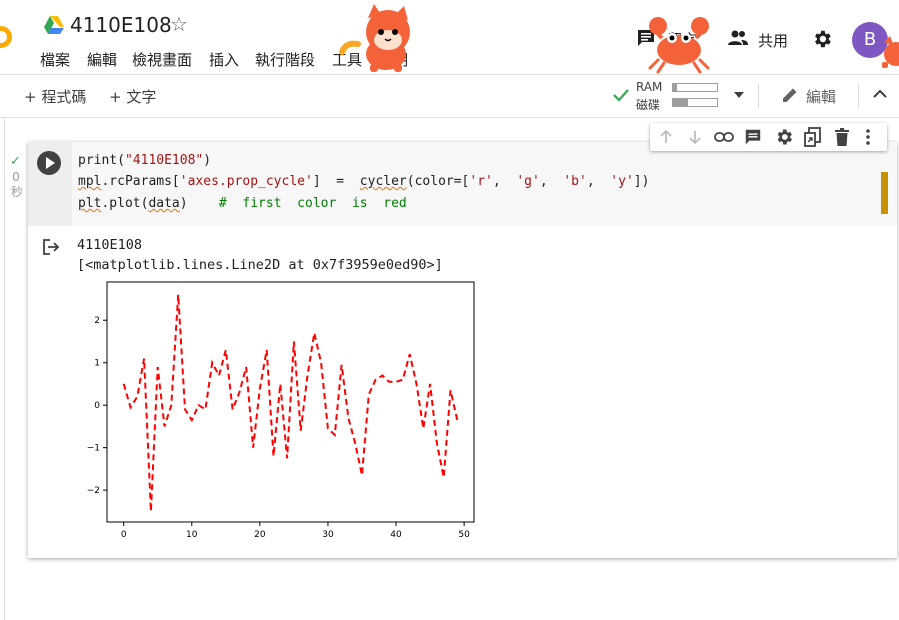  Describe the element at coordinates (224, 60) in the screenshot. I see `menu-insert: 插入` at that location.